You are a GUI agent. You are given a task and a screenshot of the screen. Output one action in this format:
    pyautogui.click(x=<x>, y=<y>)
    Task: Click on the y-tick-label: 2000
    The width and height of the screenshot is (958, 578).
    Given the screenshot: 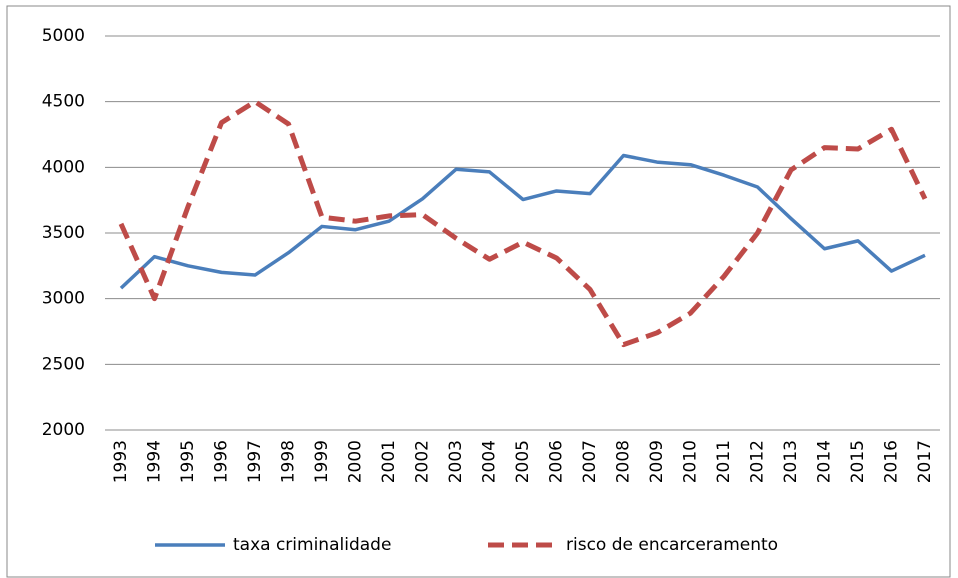 What is the action you would take?
    pyautogui.click(x=63, y=430)
    